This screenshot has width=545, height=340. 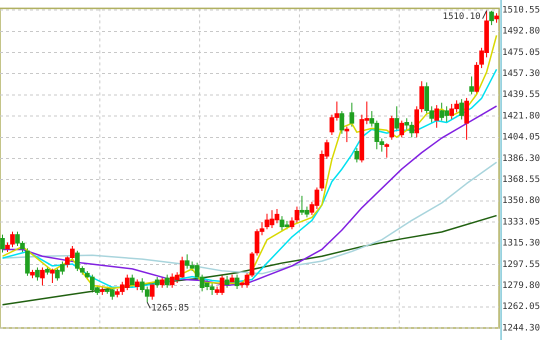 What do you see at coordinates (170, 309) in the screenshot?
I see `annotation: 1265.85` at bounding box center [170, 309].